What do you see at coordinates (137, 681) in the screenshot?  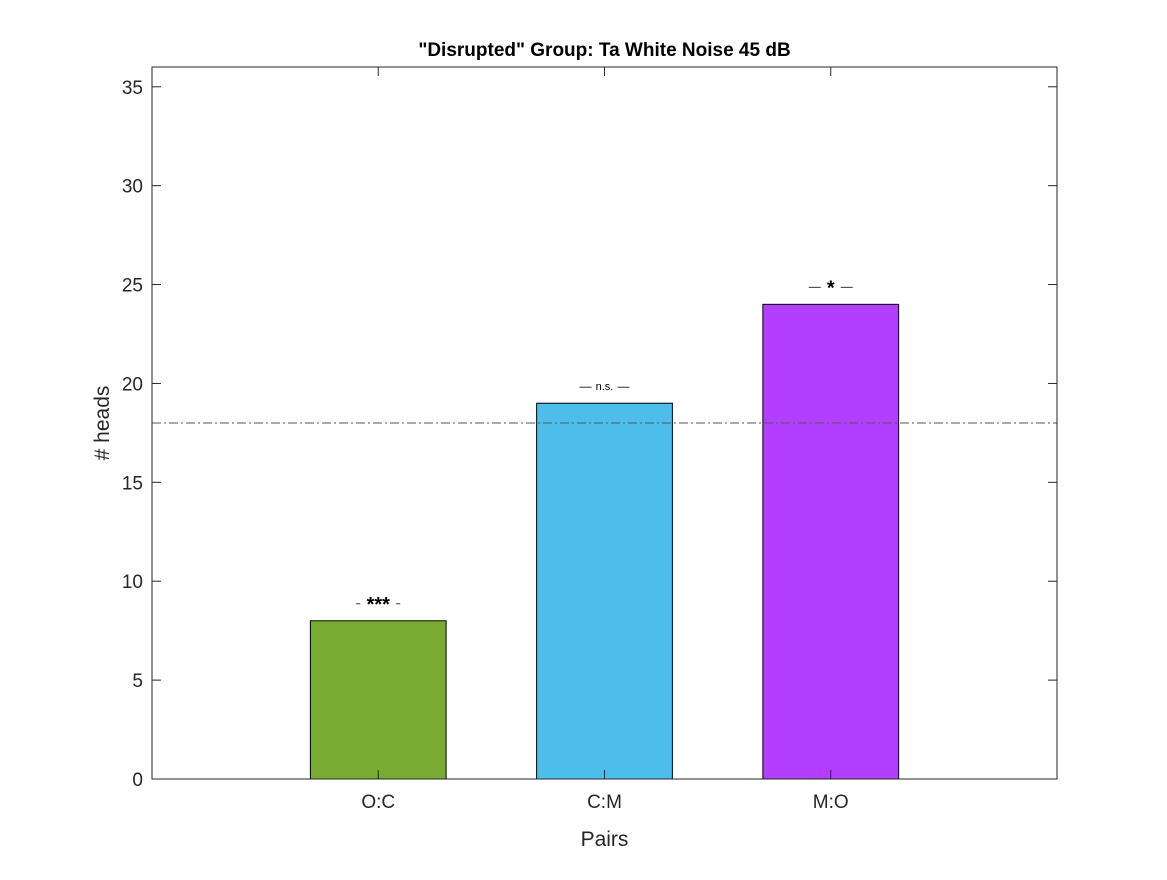 I see `y-tick-label: 5` at bounding box center [137, 681].